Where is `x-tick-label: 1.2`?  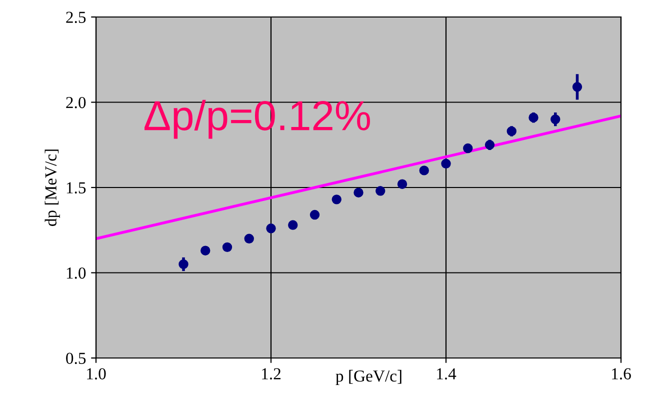 x-tick-label: 1.2 is located at coordinates (271, 374).